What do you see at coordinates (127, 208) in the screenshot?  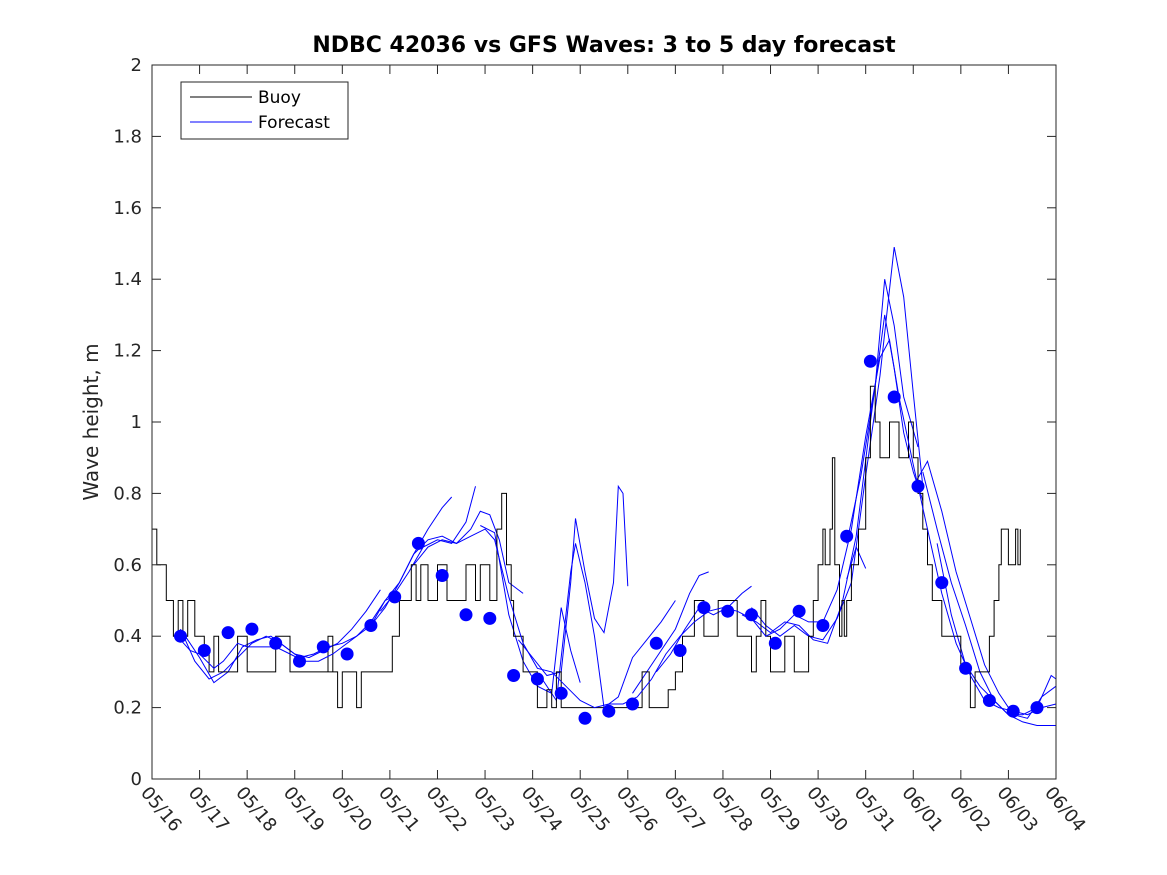 I see `y-tick-label-8: 1.6` at bounding box center [127, 208].